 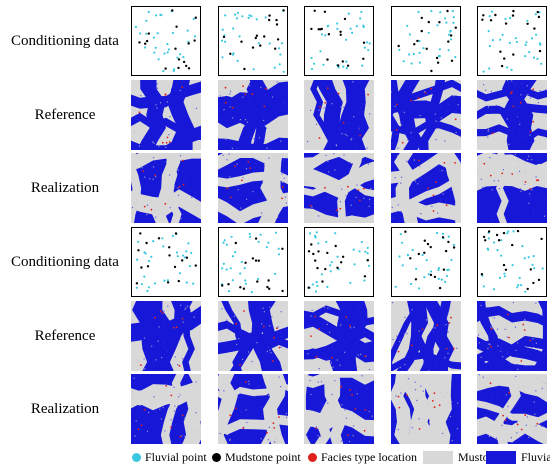 I want to click on mustone-swatch-icon, so click(x=438, y=457).